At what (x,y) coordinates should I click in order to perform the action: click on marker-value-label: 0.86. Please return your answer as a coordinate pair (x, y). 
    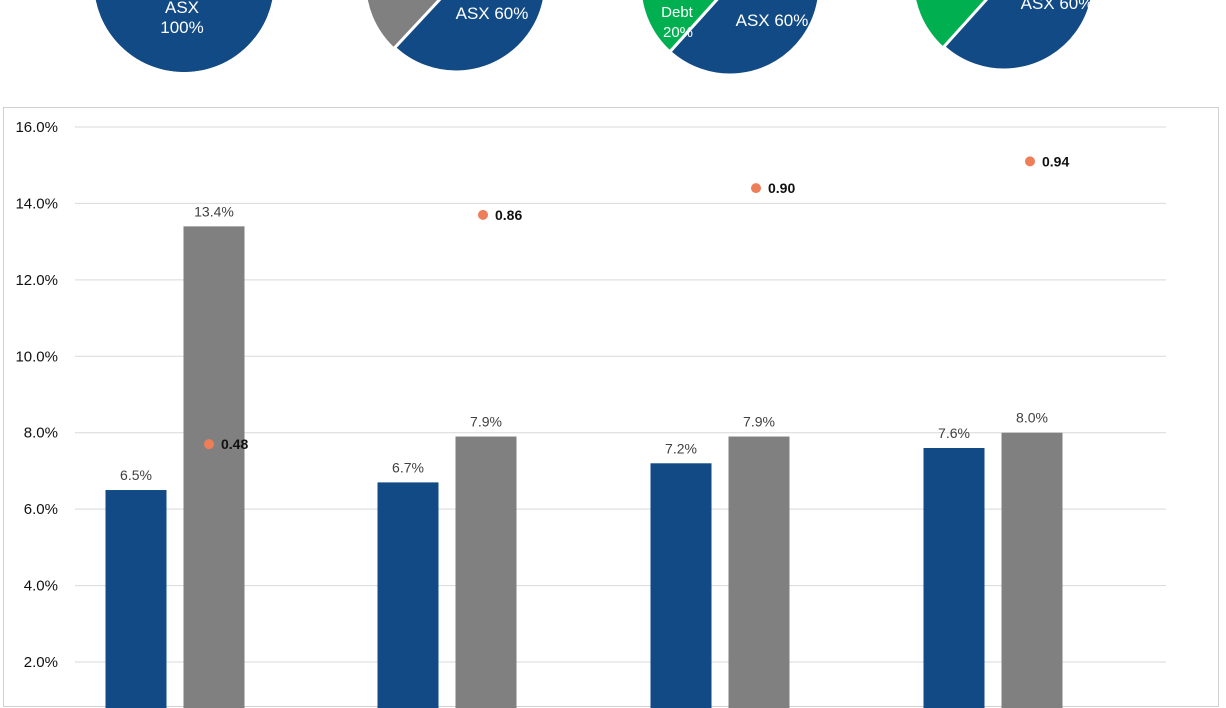
    Looking at the image, I should click on (508, 215).